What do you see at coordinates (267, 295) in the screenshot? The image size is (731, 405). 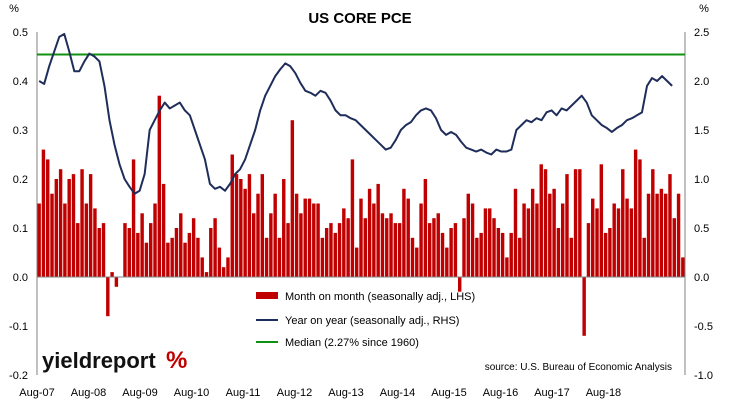 I see `legend-swatch-bar` at bounding box center [267, 295].